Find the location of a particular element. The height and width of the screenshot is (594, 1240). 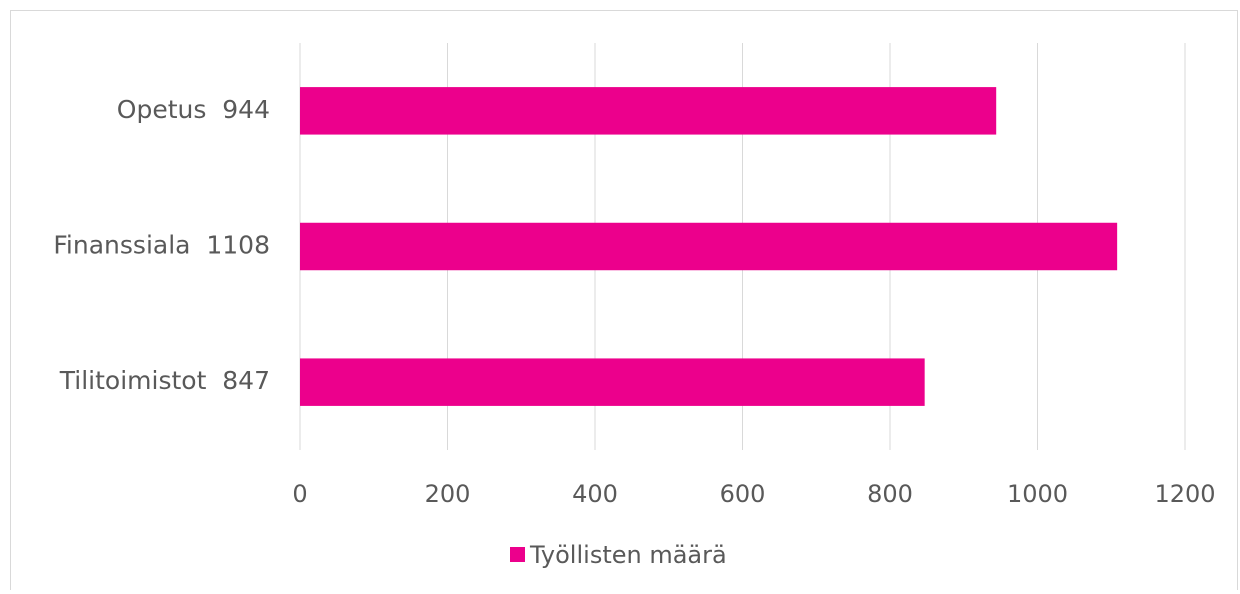

x-tick-label: 1000 is located at coordinates (1037, 494).